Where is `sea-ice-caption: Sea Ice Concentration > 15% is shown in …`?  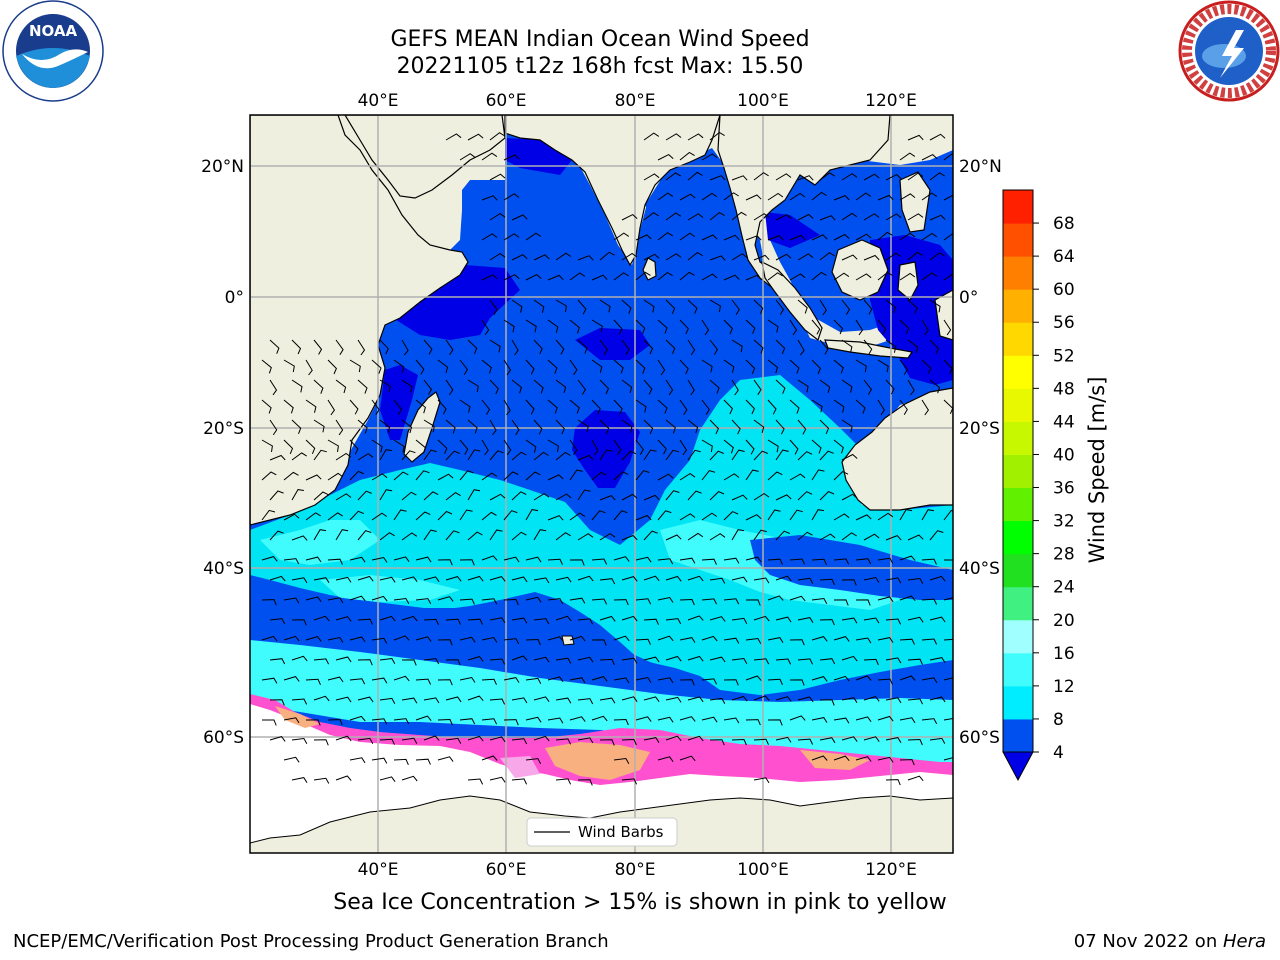 sea-ice-caption: Sea Ice Concentration > 15% is shown in … is located at coordinates (640, 902).